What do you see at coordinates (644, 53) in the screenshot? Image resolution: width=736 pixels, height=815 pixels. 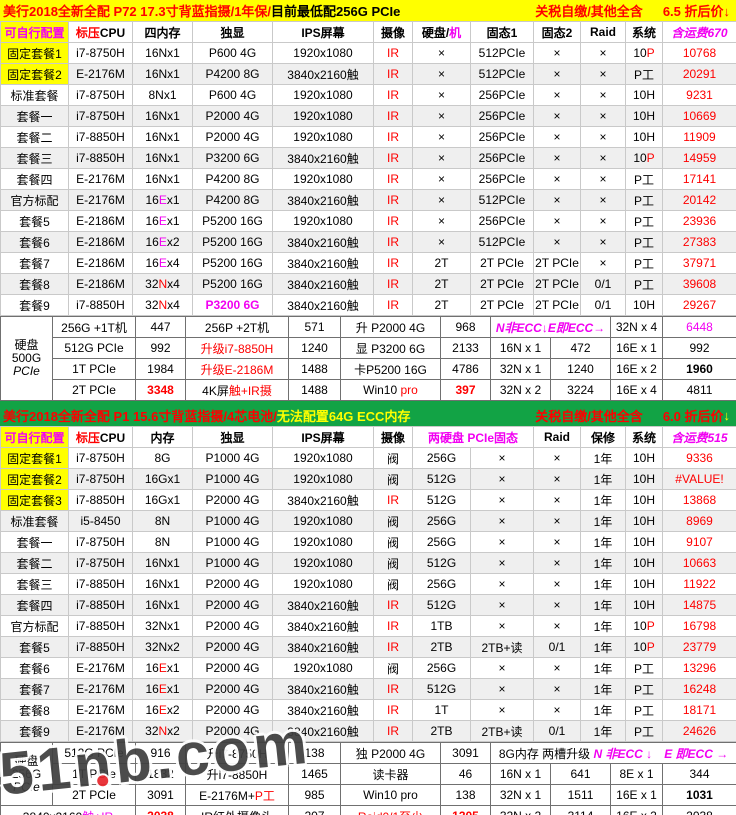 I see `cell-os: 10P` at bounding box center [644, 53].